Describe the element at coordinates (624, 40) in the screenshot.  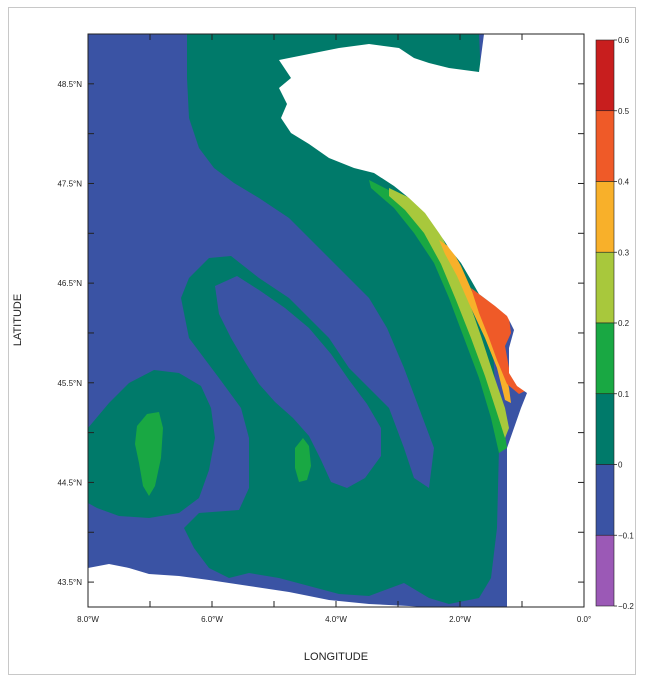
I see `colorbar-label: 0.6` at that location.